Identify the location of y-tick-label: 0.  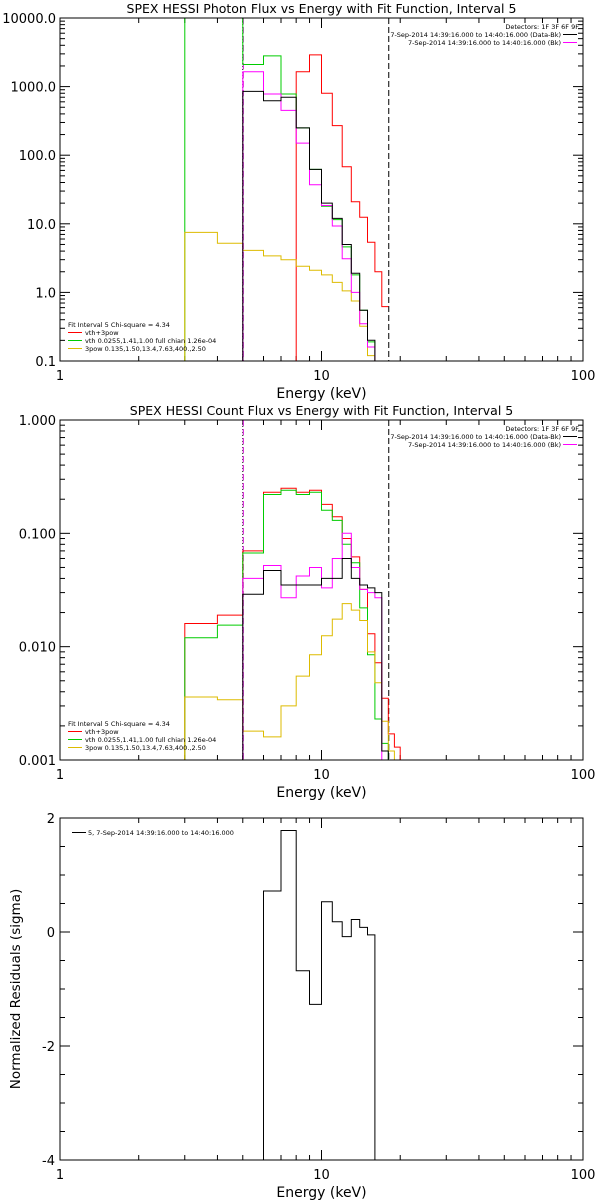
(51, 933).